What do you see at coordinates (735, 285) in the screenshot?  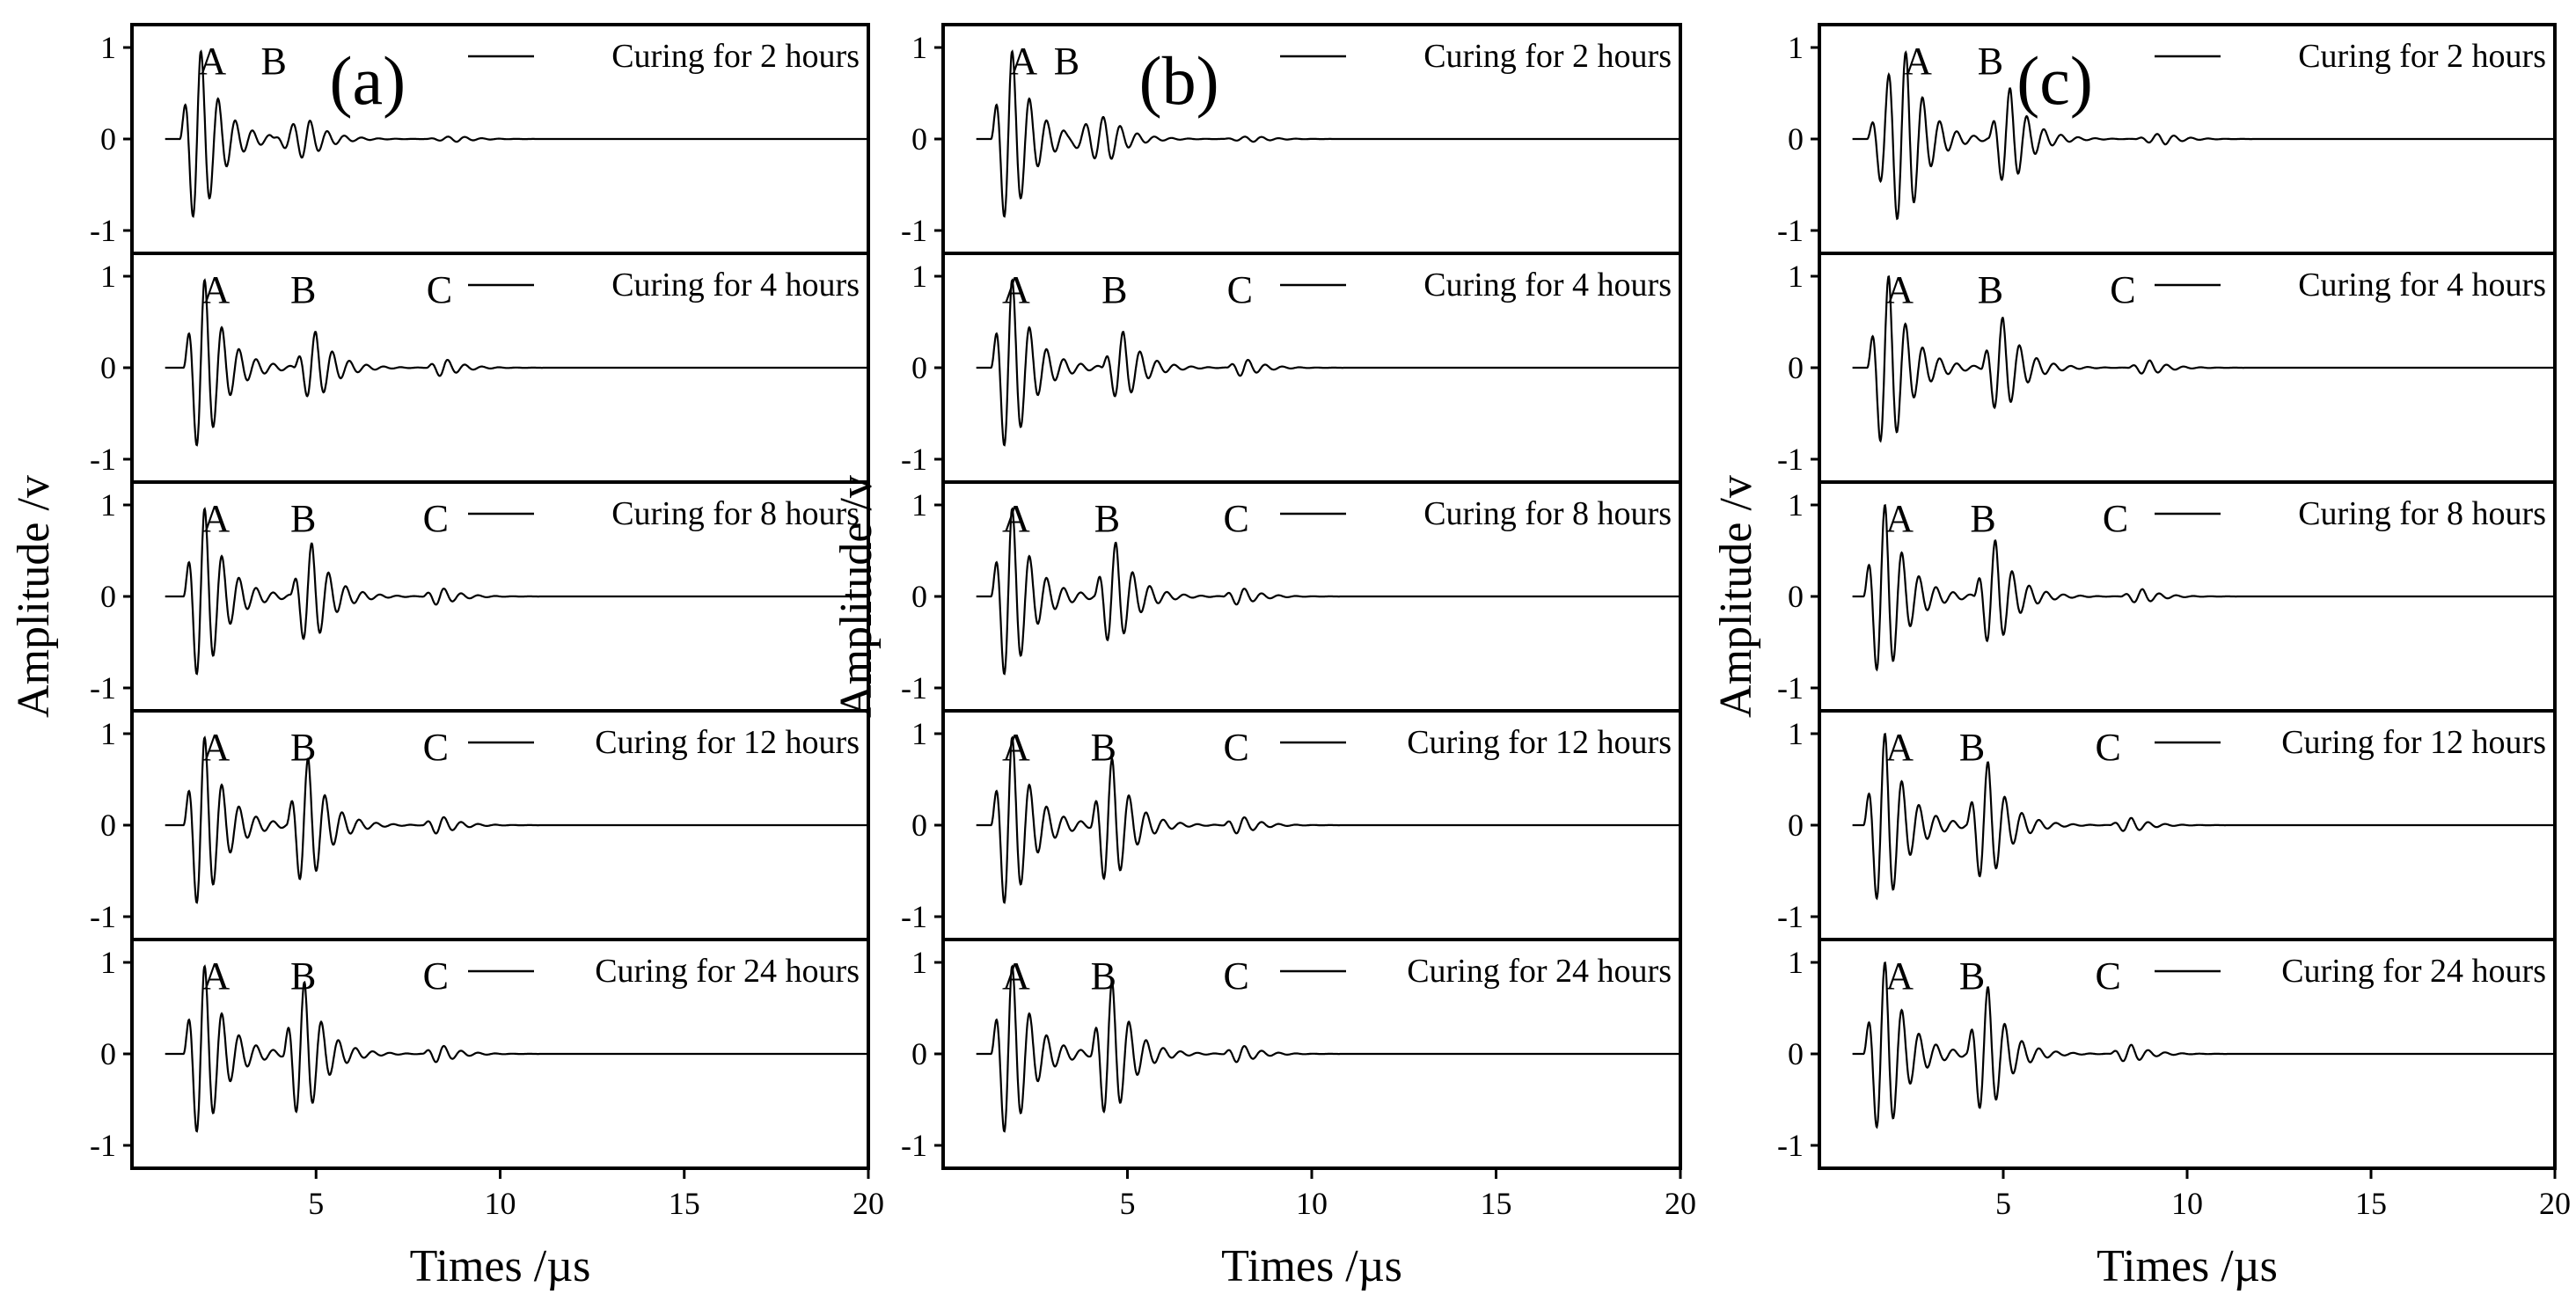 I see `legend-label: Curing for 4 hours` at bounding box center [735, 285].